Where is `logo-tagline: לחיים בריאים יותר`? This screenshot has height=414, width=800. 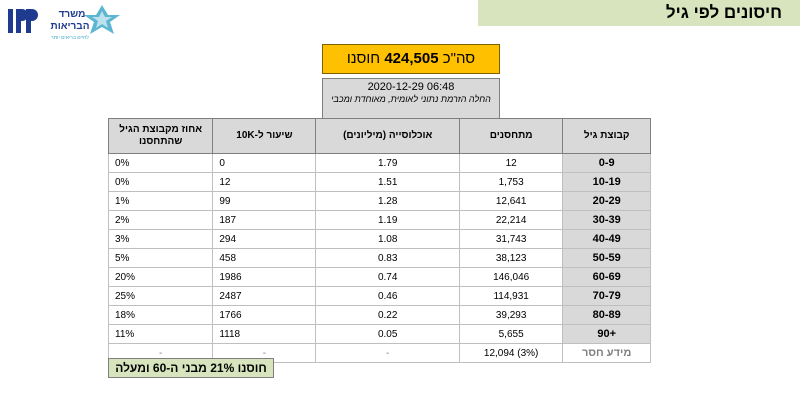
logo-tagline: לחיים בריאים יותר is located at coordinates (70, 37).